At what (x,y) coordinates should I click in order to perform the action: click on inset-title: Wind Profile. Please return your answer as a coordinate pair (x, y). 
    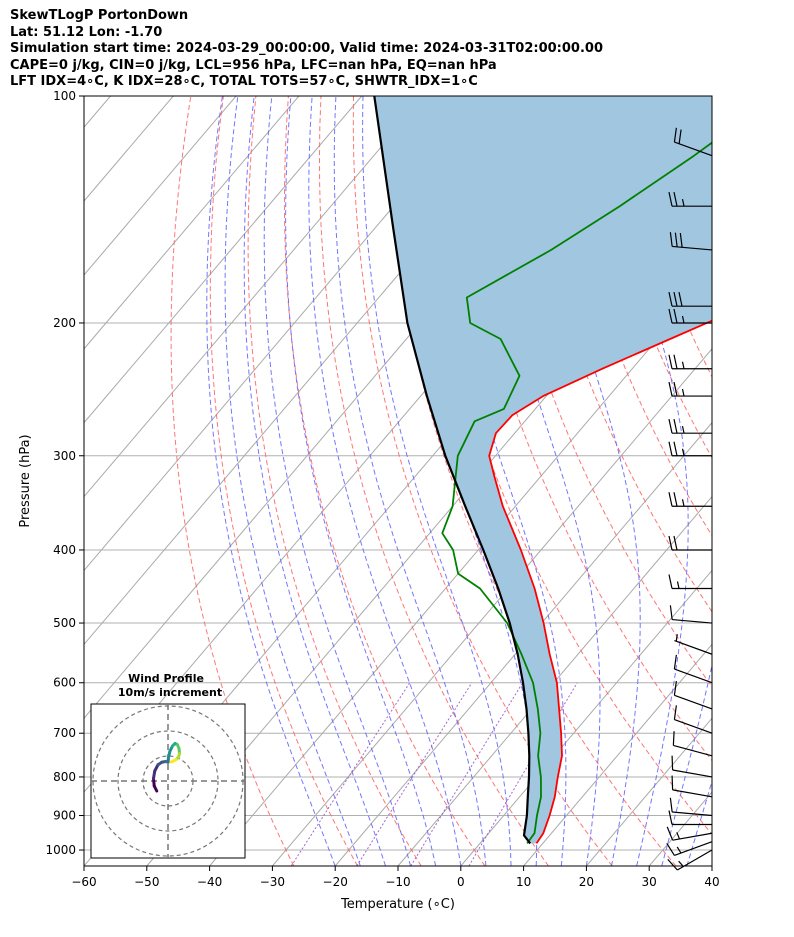
    Looking at the image, I should click on (166, 678).